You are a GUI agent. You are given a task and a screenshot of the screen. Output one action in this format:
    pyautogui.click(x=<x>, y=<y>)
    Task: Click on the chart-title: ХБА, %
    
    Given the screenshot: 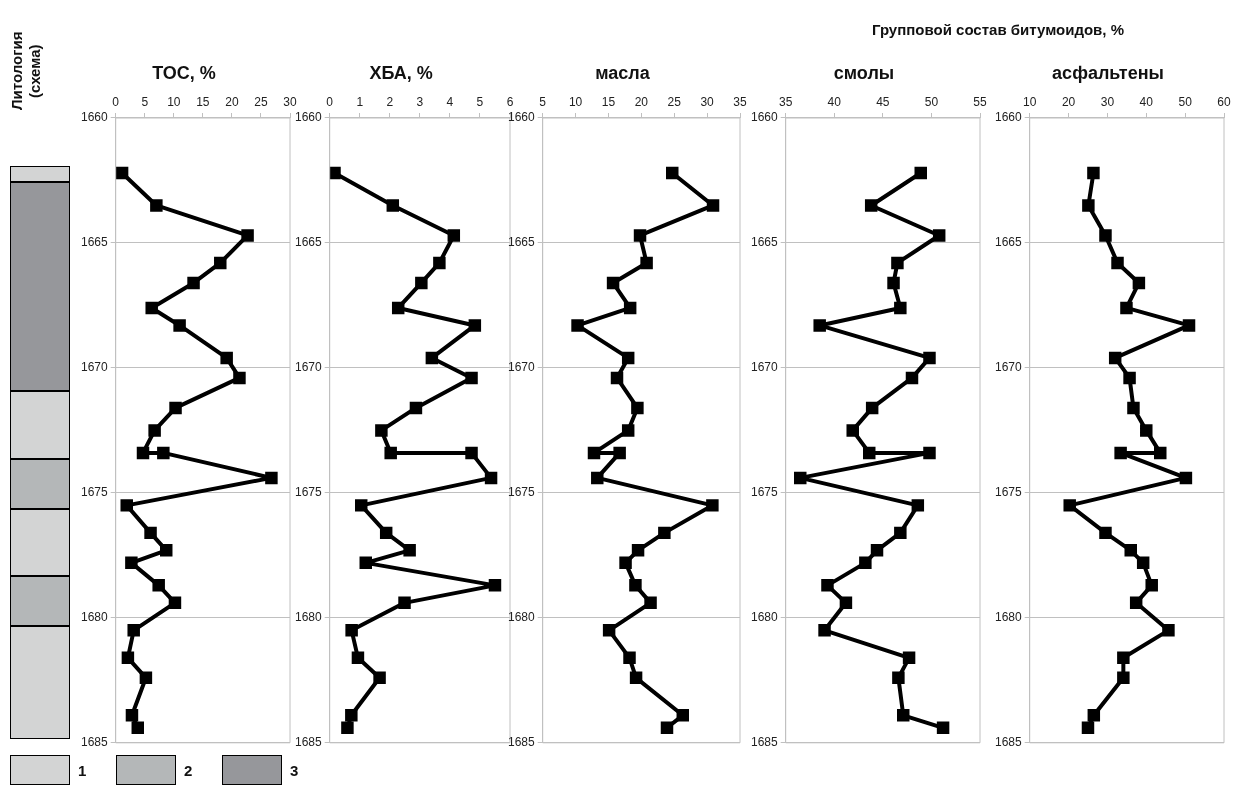 What is the action you would take?
    pyautogui.click(x=401, y=72)
    